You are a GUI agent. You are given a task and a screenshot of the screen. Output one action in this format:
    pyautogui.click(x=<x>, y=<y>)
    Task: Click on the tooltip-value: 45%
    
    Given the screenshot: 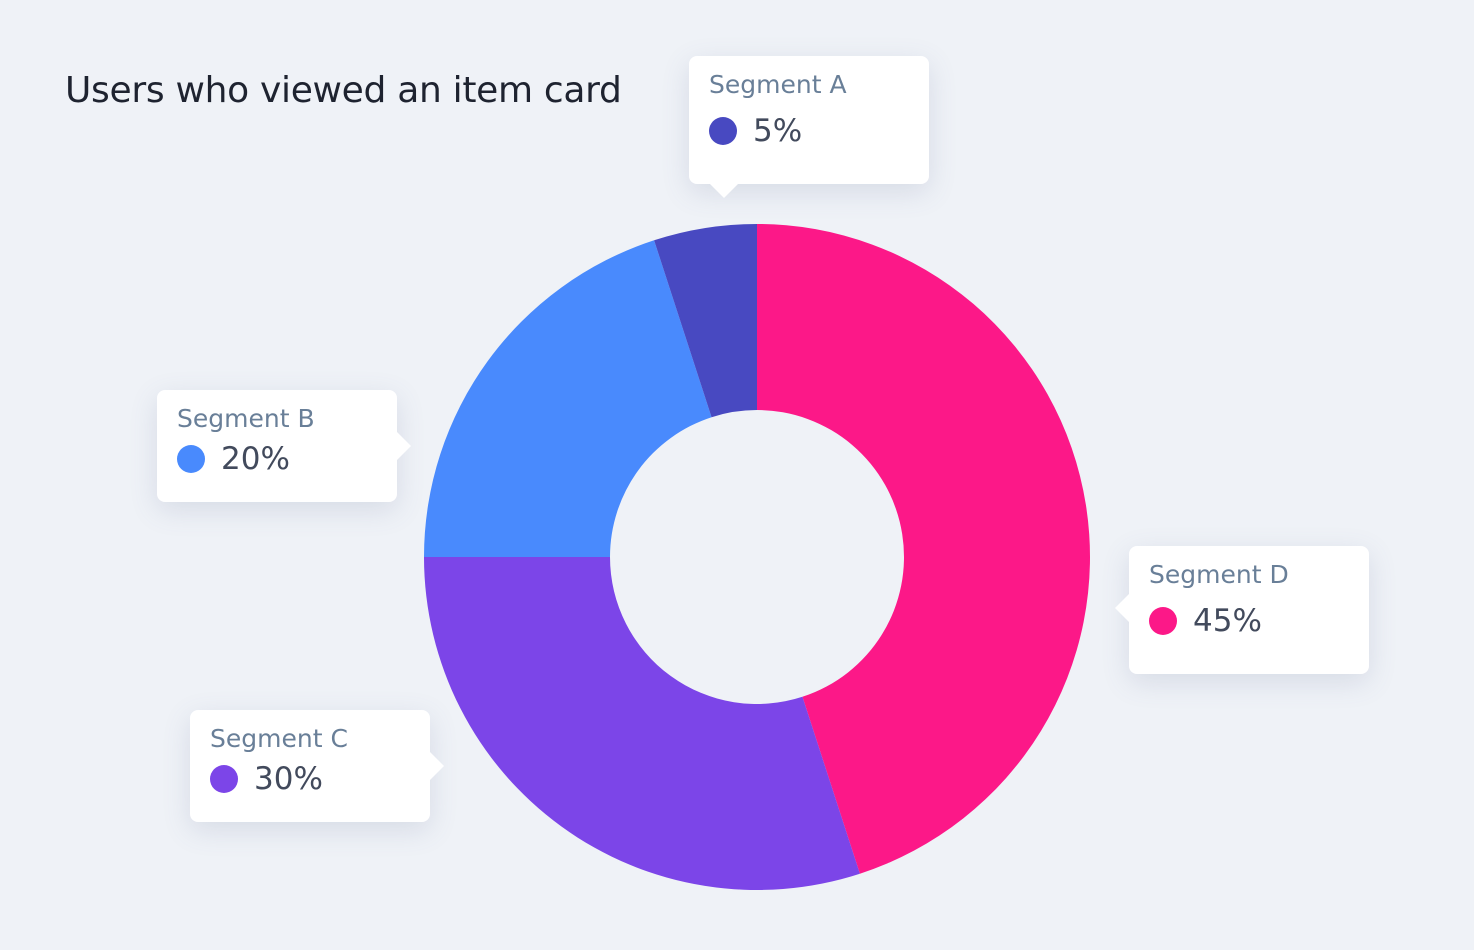 What is the action you would take?
    pyautogui.click(x=1227, y=621)
    